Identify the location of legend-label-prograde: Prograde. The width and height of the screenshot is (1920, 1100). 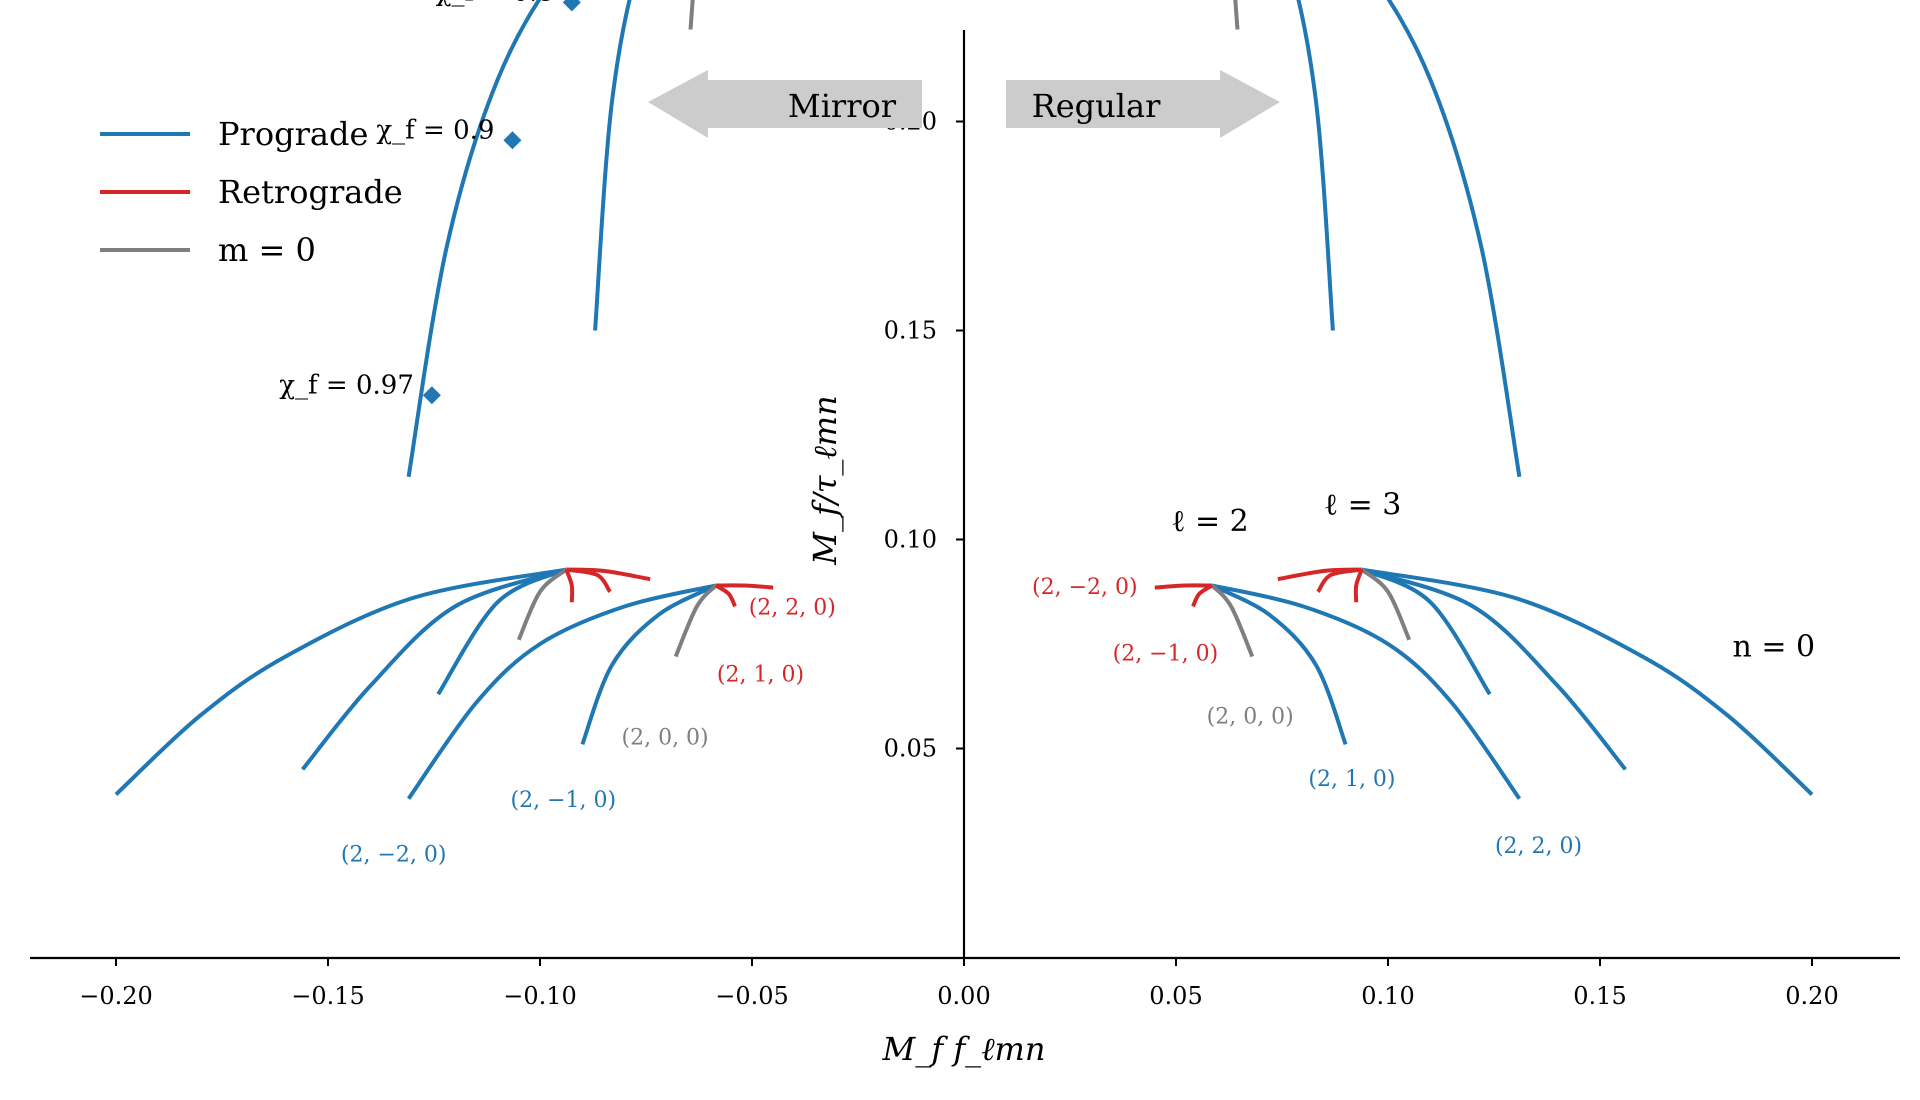
(293, 134).